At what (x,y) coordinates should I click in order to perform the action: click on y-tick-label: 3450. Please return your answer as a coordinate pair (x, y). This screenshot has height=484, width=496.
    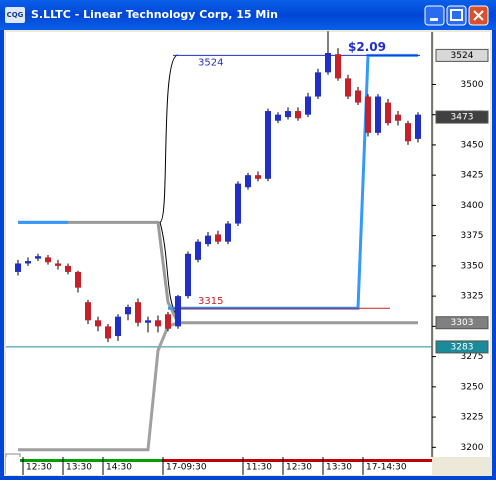
    Looking at the image, I should click on (472, 145).